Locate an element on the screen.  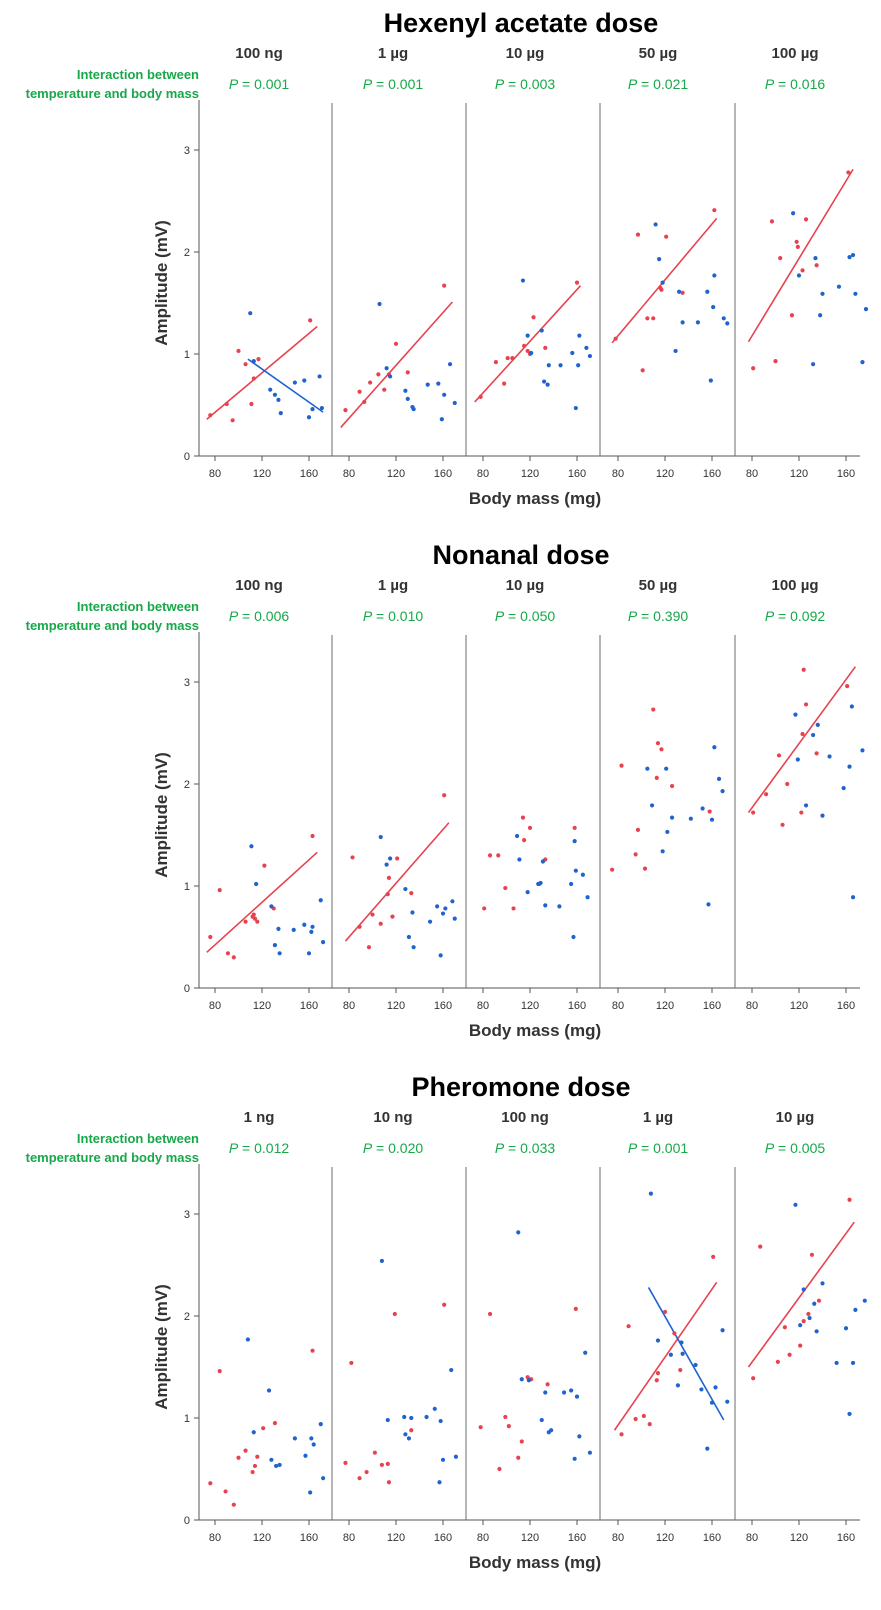
y-axis-label: Amplitude (mV) is located at coordinates (161, 1347).